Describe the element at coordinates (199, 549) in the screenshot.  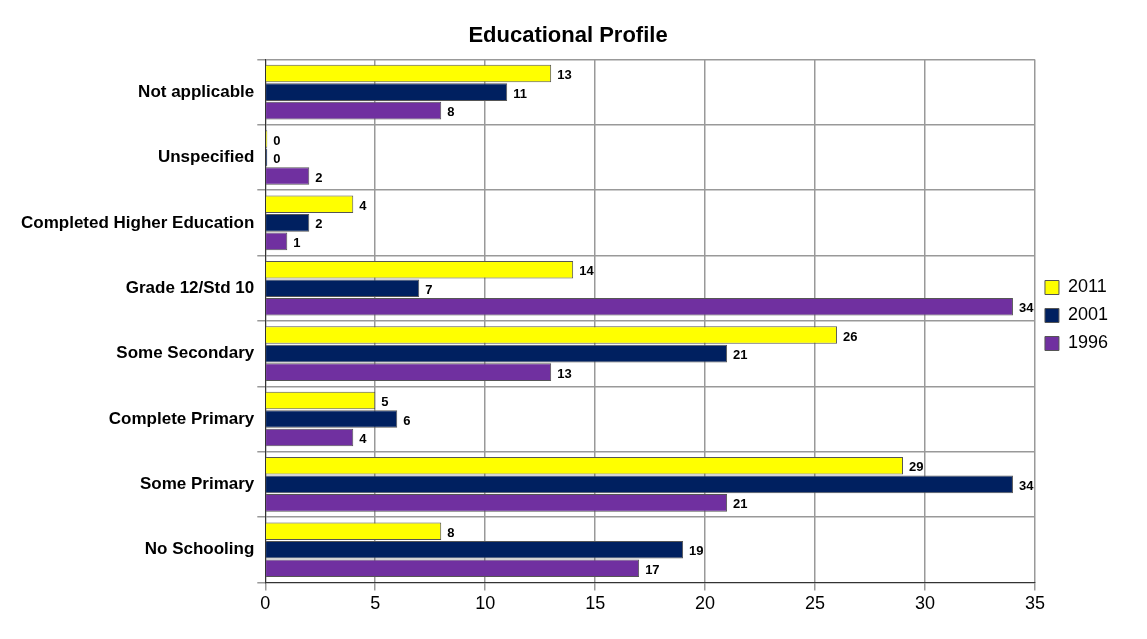
I see `y-tick-label: No Schooling` at that location.